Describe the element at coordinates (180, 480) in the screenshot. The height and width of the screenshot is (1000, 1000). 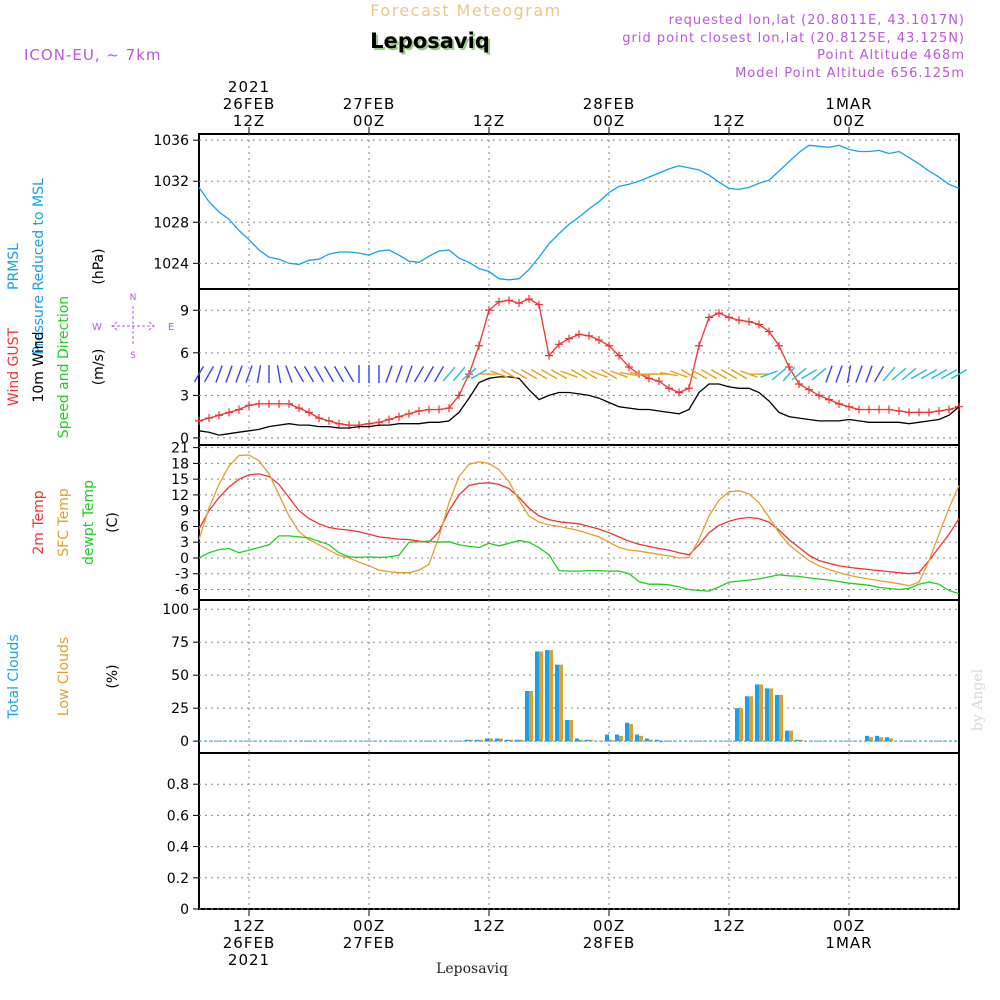
I see `y-tick-label: 15` at that location.